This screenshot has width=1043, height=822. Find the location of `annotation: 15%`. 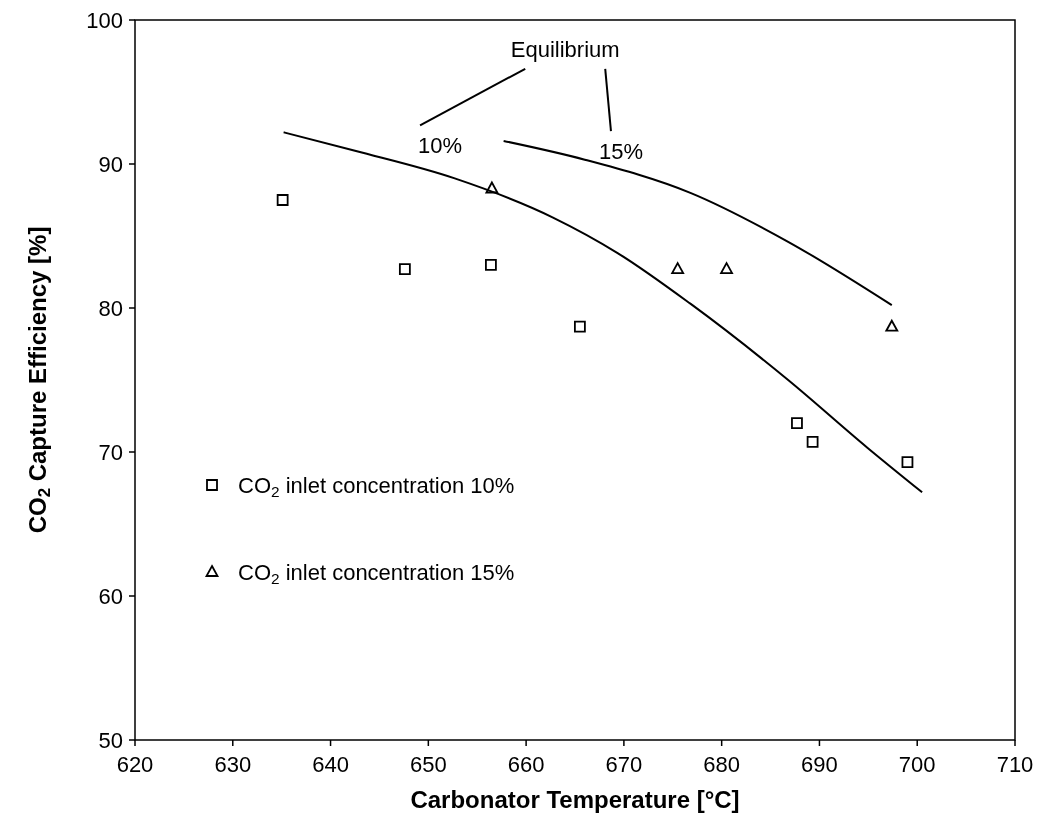

annotation: 15% is located at coordinates (620, 152).